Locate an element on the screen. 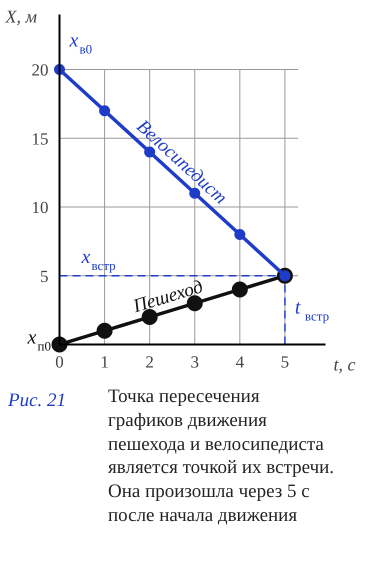  x-axis-title: t, с is located at coordinates (345, 364).